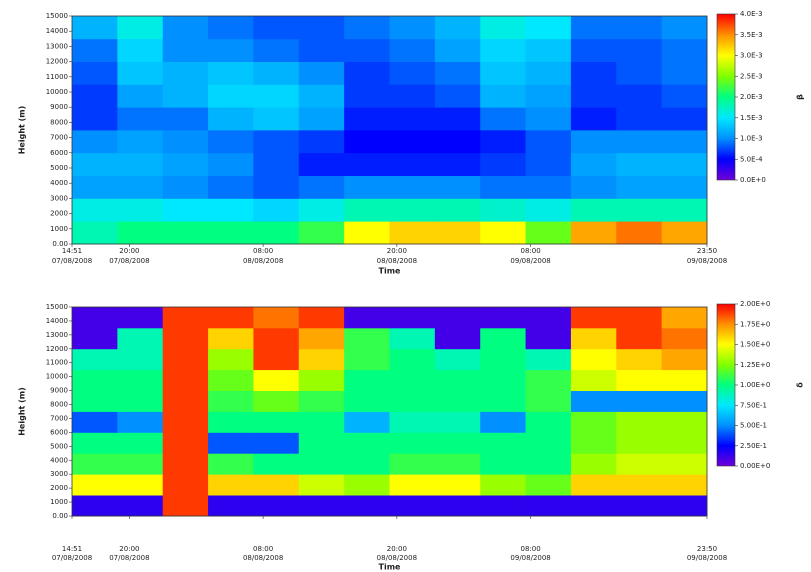  I want to click on colorbar-tick-label: 1.00E+0, so click(755, 385).